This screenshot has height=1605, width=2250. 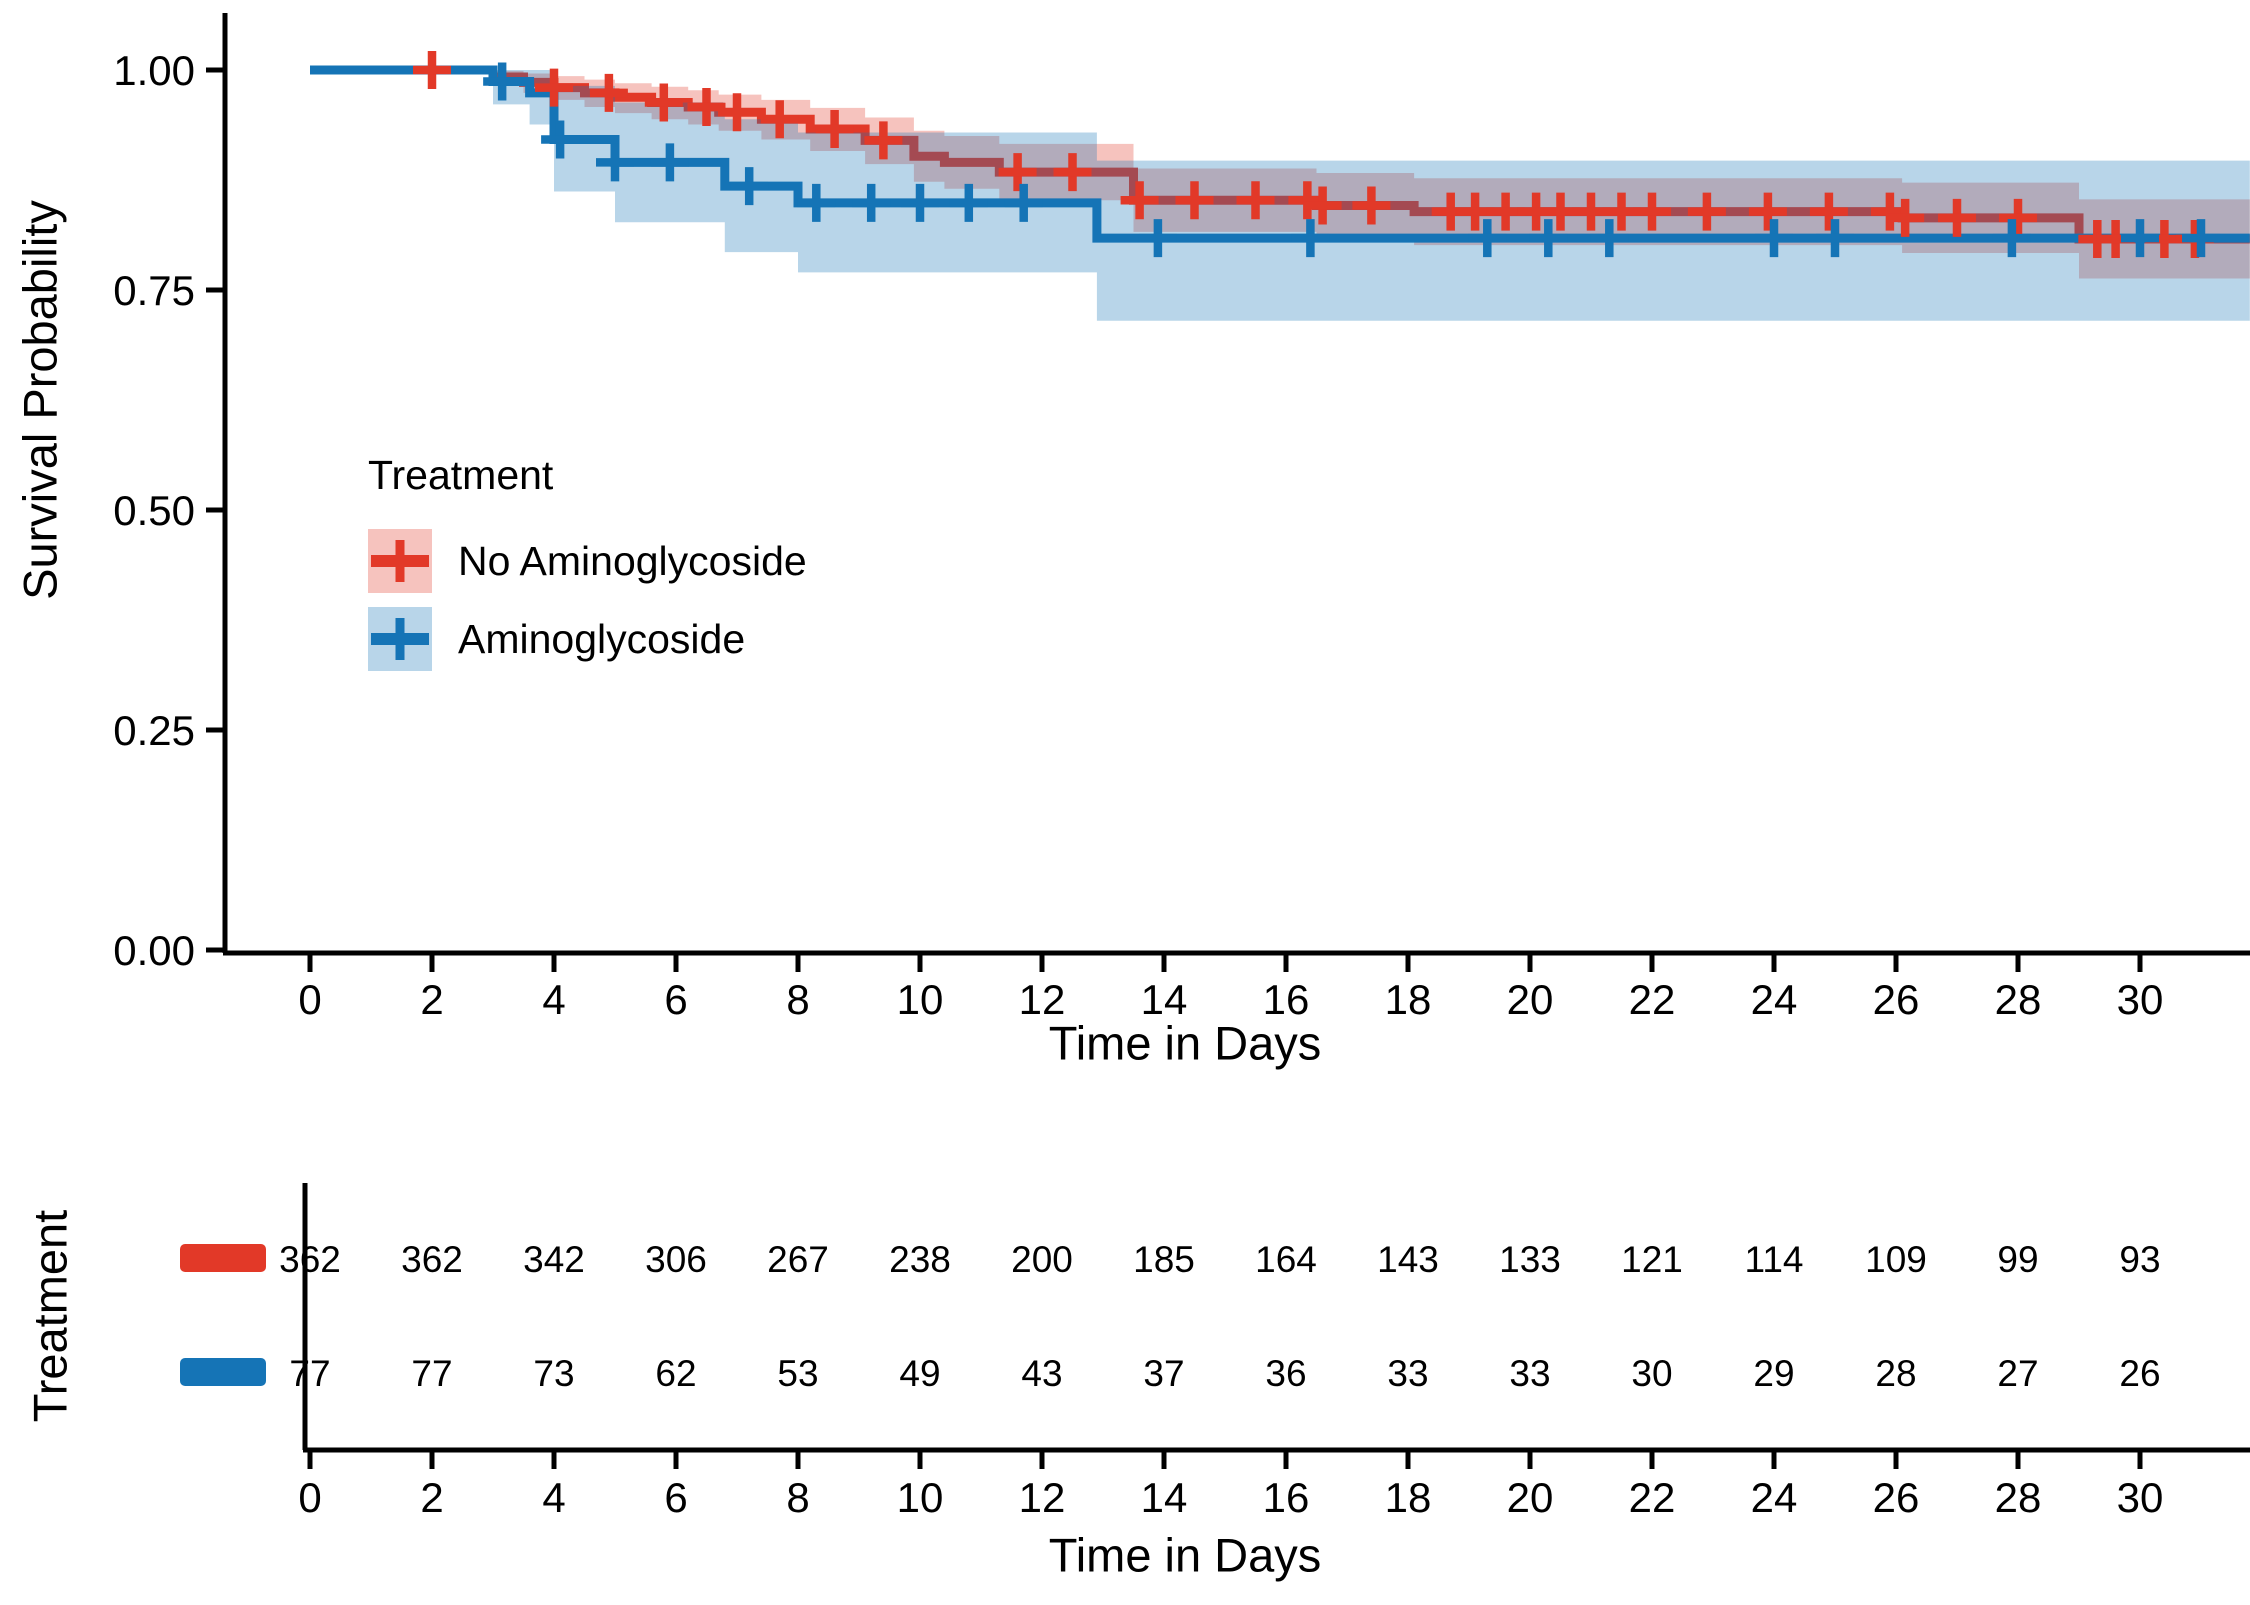 I want to click on x-axis-tick-label: 24, so click(x=1774, y=999).